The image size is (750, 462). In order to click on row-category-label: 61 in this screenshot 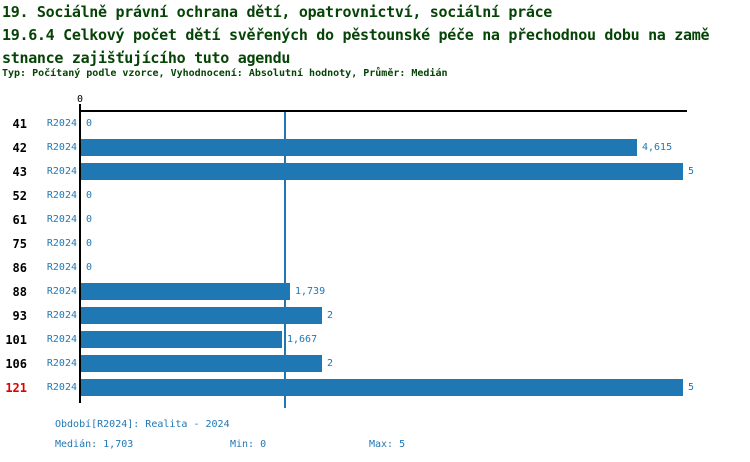, I will do `click(19, 220)`.